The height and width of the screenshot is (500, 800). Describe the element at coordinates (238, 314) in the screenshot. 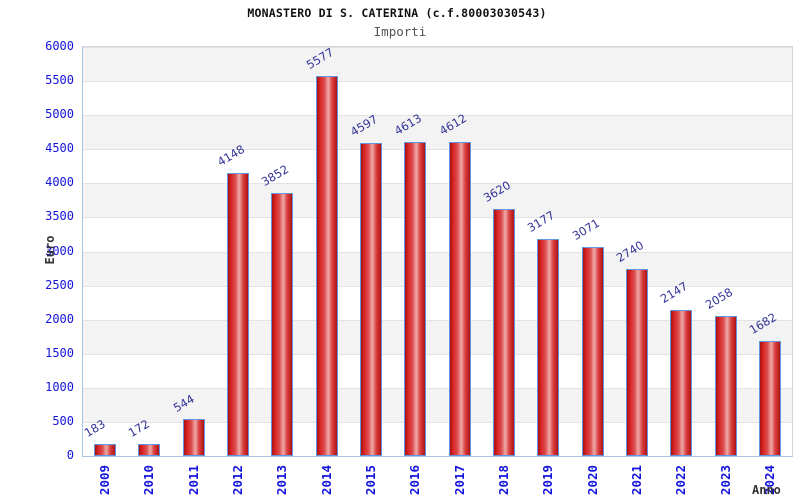

I see `bar-2012` at that location.